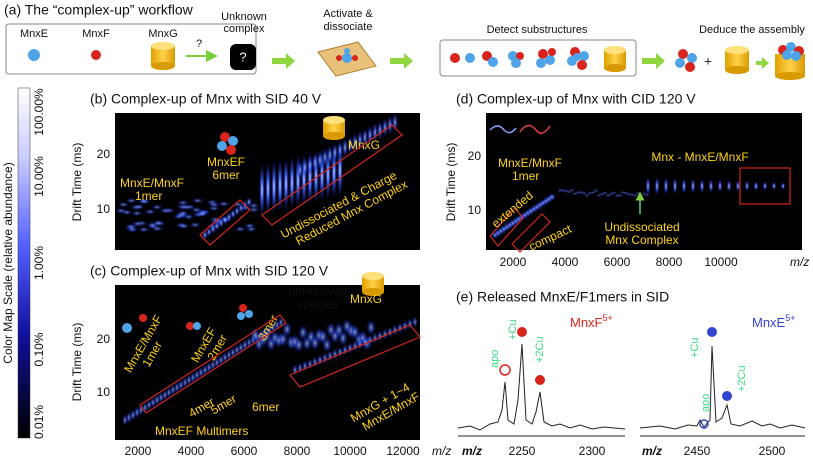  What do you see at coordinates (8, 262) in the screenshot?
I see `colorbar-label: Color Map Scale (relative abundance)` at bounding box center [8, 262].